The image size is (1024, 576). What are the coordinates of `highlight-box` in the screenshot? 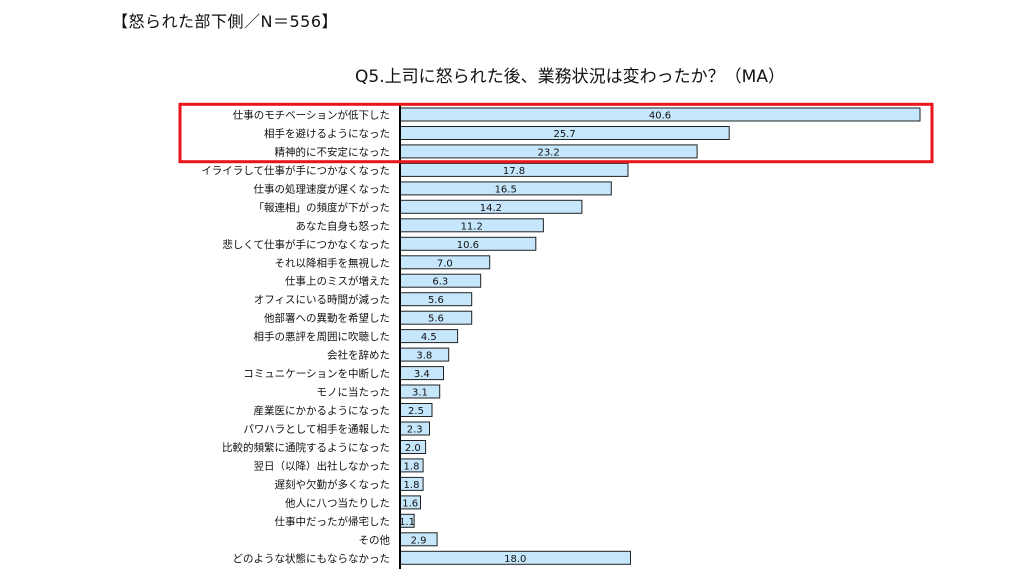 It's located at (556, 133).